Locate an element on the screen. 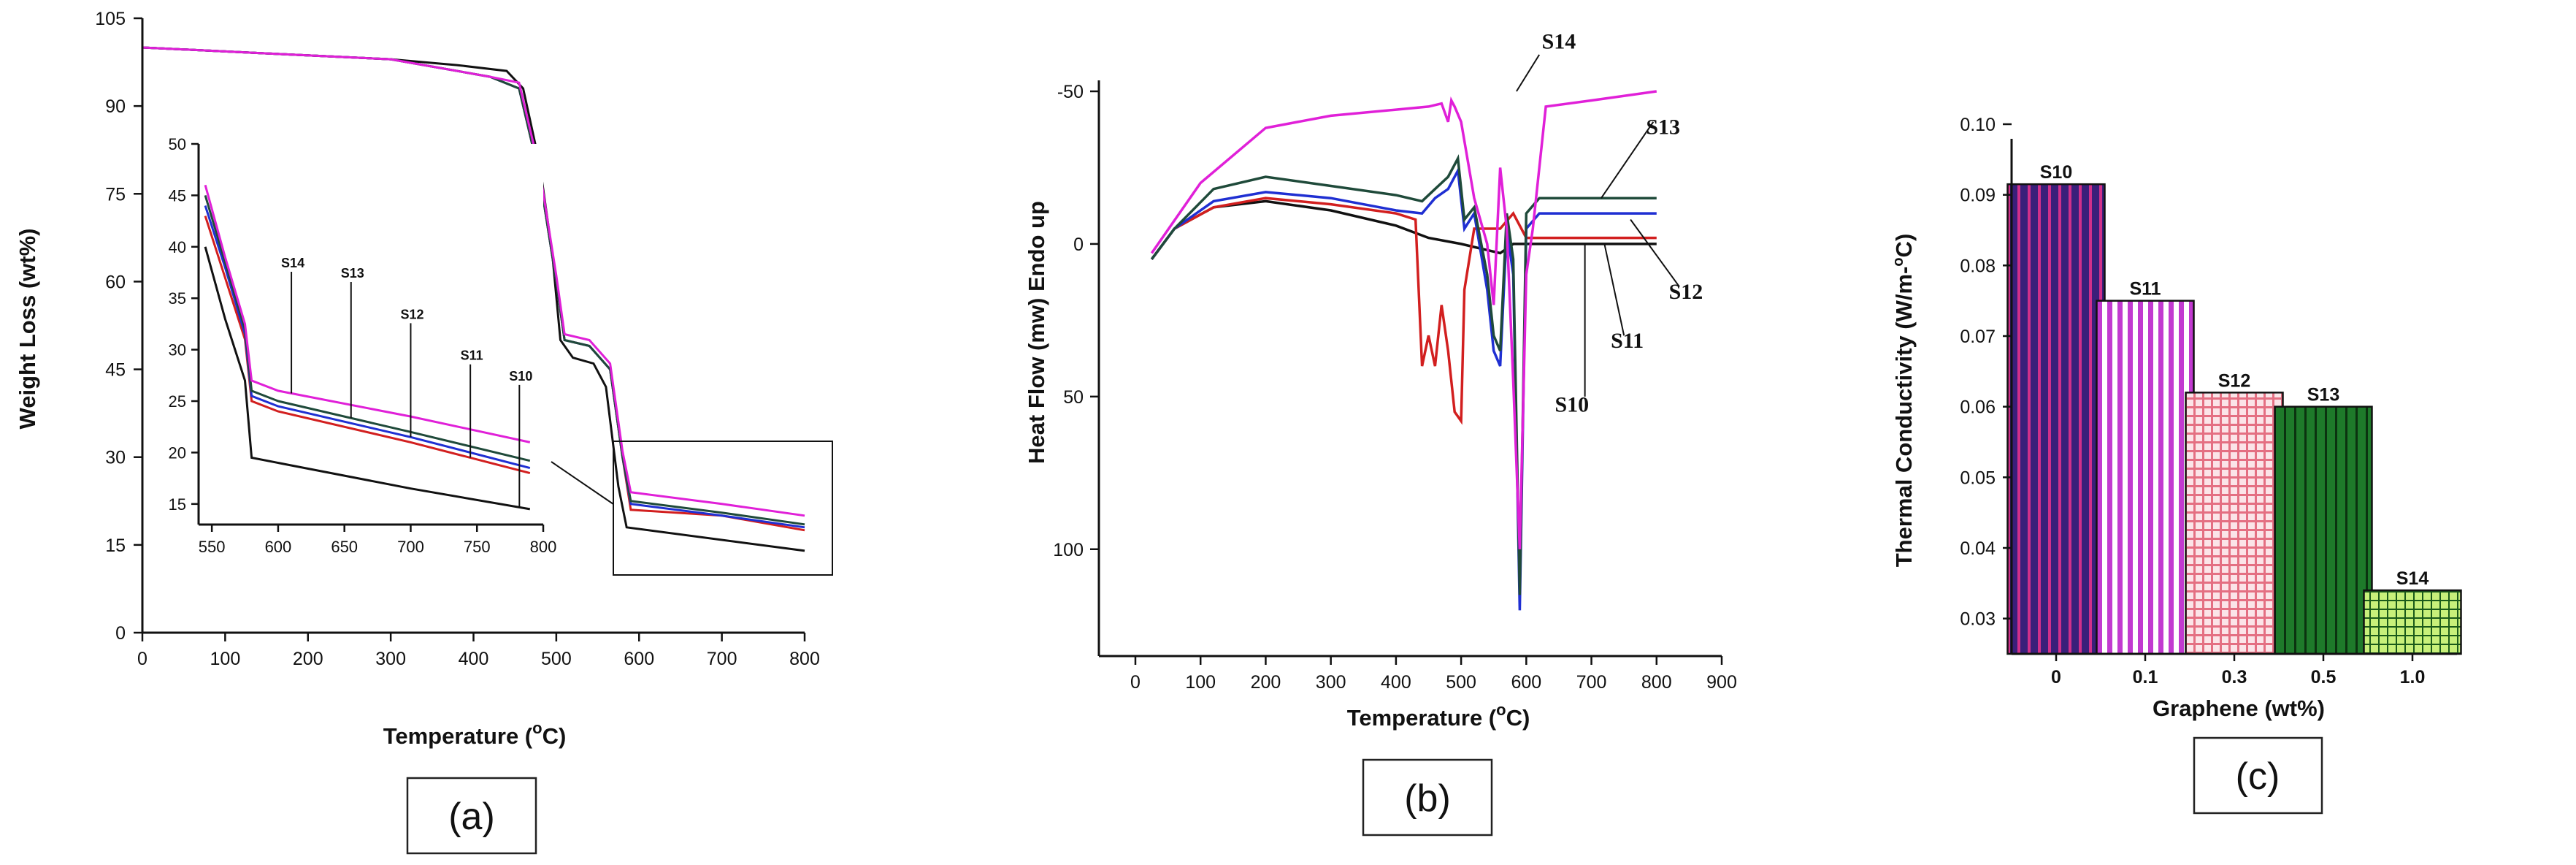 The height and width of the screenshot is (865, 2576). panel-b-label-s11: S11 is located at coordinates (1627, 341).